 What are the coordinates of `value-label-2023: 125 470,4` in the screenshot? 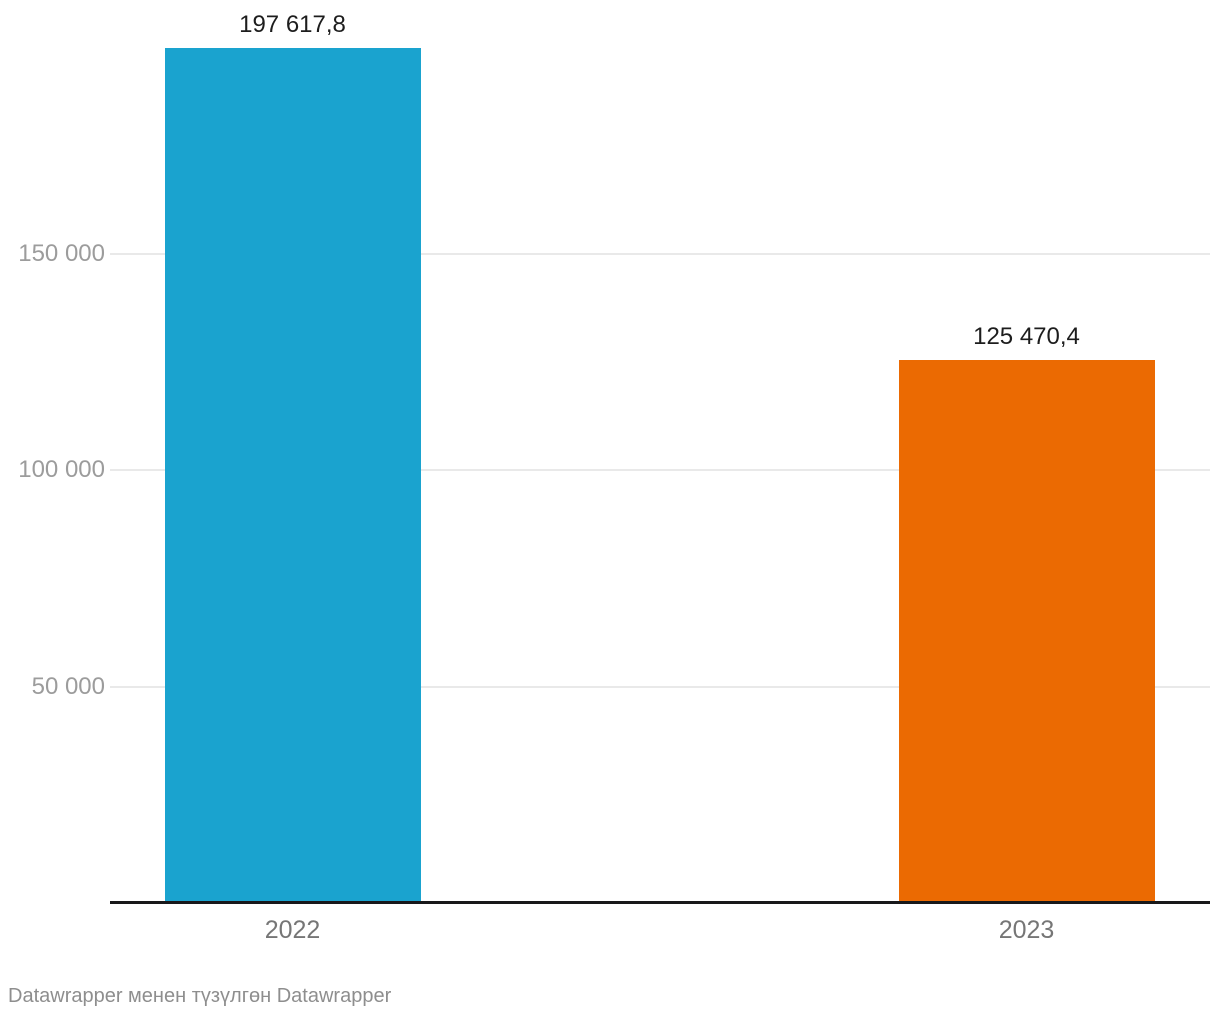 It's located at (1026, 337).